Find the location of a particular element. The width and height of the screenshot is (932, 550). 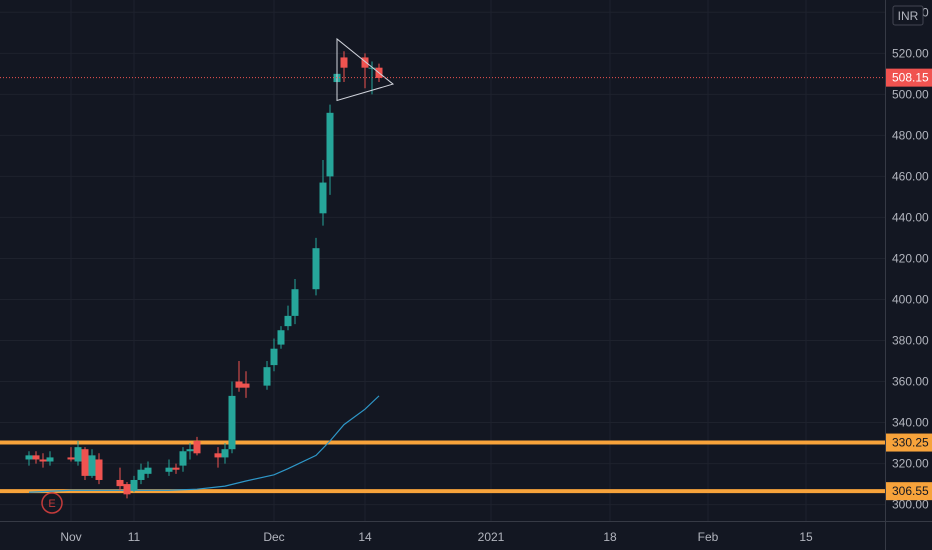

level-badge-label: 306.55 is located at coordinates (910, 491).